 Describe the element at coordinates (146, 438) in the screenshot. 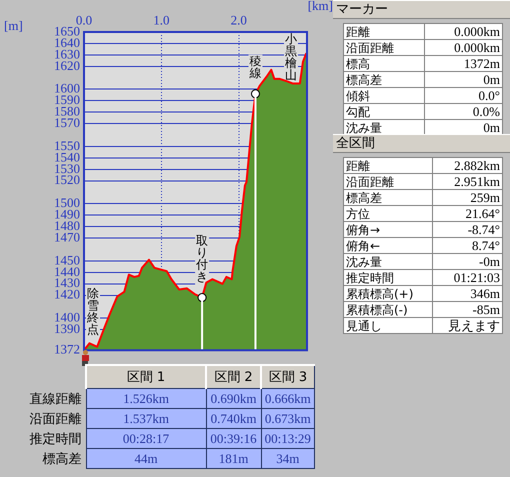

I see `text: 00:28:17` at that location.